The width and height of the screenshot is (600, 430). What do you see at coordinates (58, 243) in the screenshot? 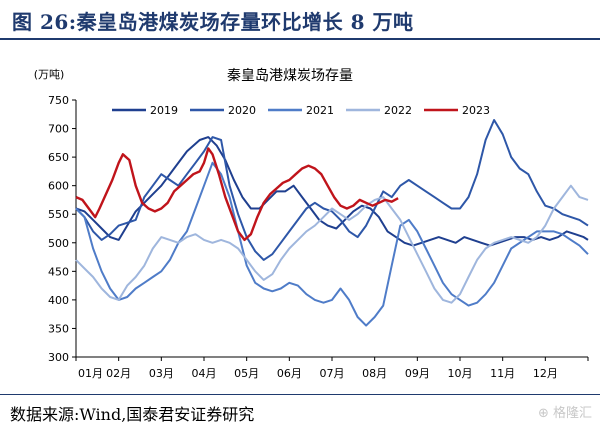
I see `y-tick-label: 500` at bounding box center [58, 243].